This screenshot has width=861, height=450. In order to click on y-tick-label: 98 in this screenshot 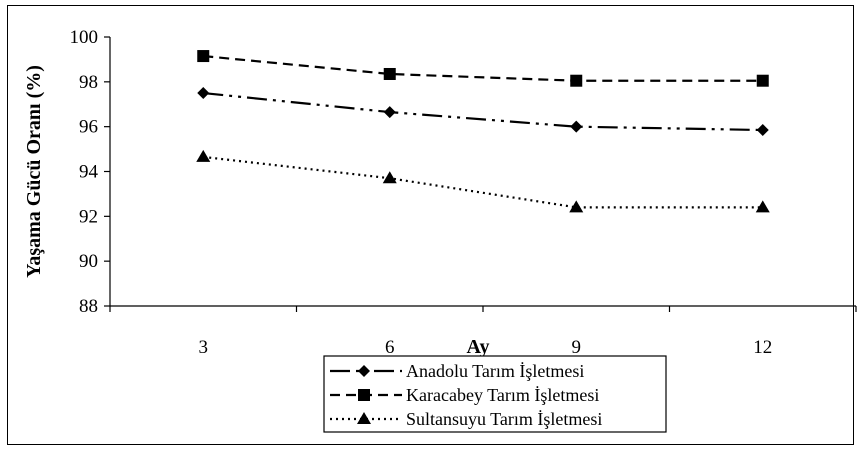, I will do `click(88, 82)`.